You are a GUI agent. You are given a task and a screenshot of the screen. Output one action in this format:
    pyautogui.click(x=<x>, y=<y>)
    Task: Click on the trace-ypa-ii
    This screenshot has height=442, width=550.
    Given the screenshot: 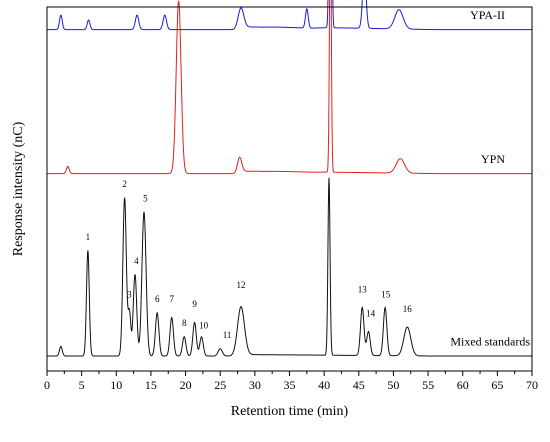 What is the action you would take?
    pyautogui.click(x=289, y=15)
    